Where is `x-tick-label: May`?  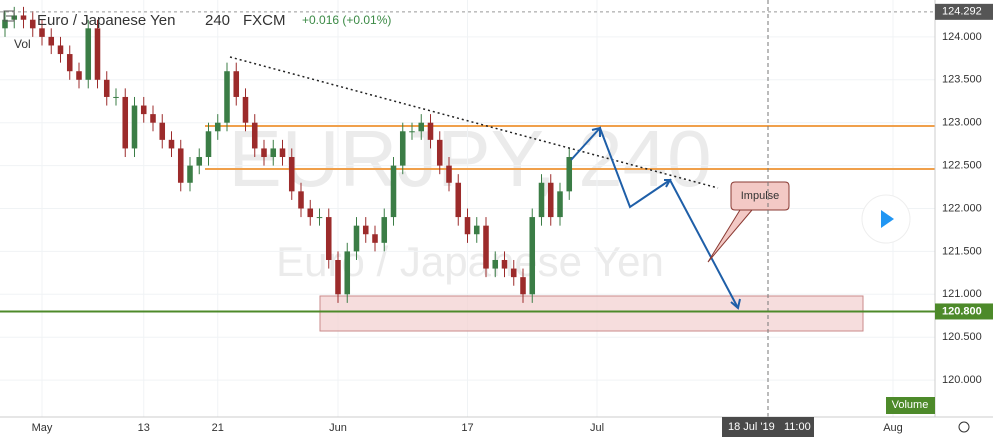
x-tick-label: May is located at coordinates (42, 428).